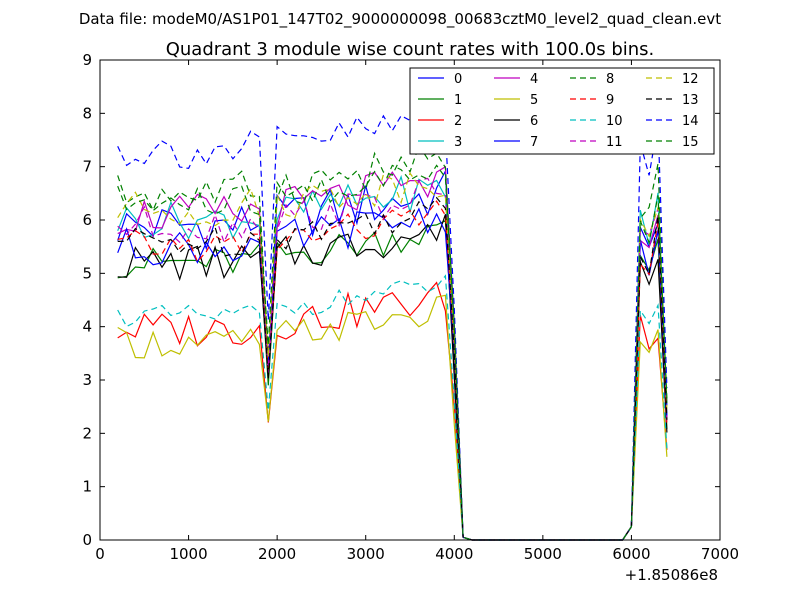 This screenshot has height=600, width=800. What do you see at coordinates (631, 554) in the screenshot?
I see `x-tick-label: 6000` at bounding box center [631, 554].